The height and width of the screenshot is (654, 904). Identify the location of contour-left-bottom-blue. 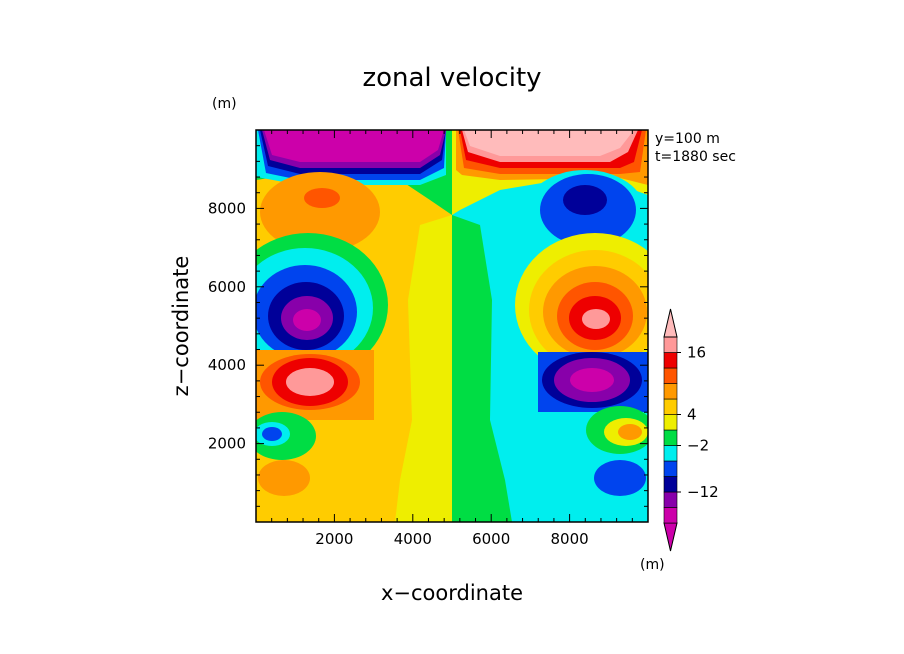
(272, 434).